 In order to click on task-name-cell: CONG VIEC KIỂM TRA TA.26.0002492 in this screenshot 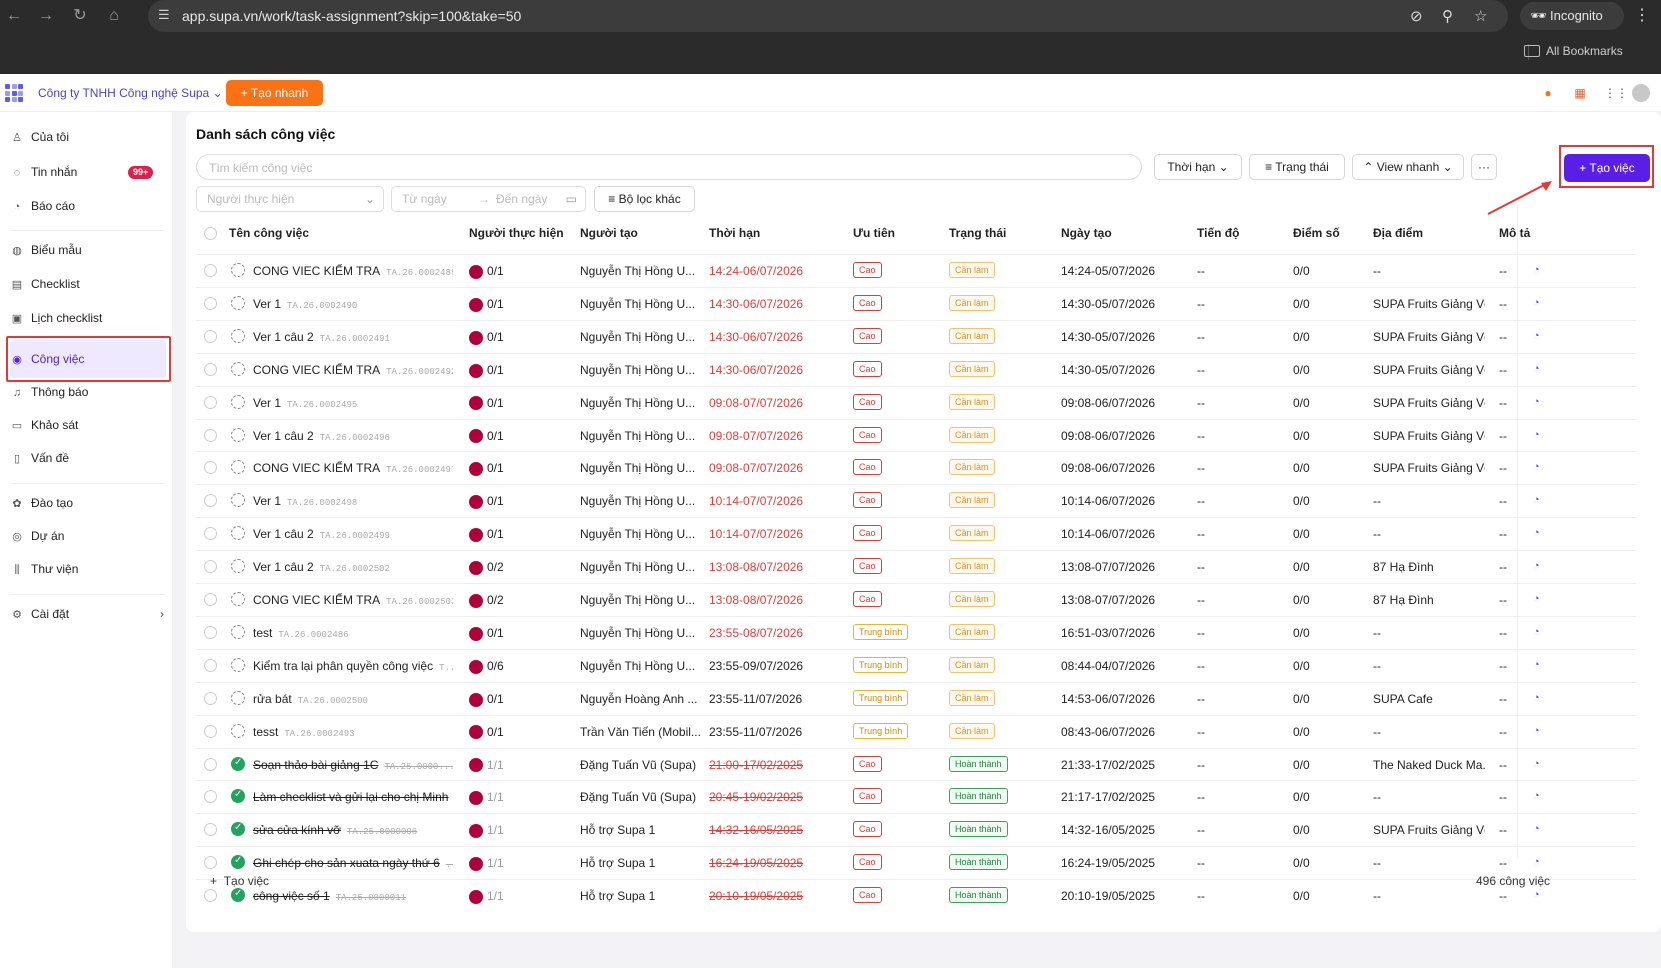, I will do `click(353, 370)`.